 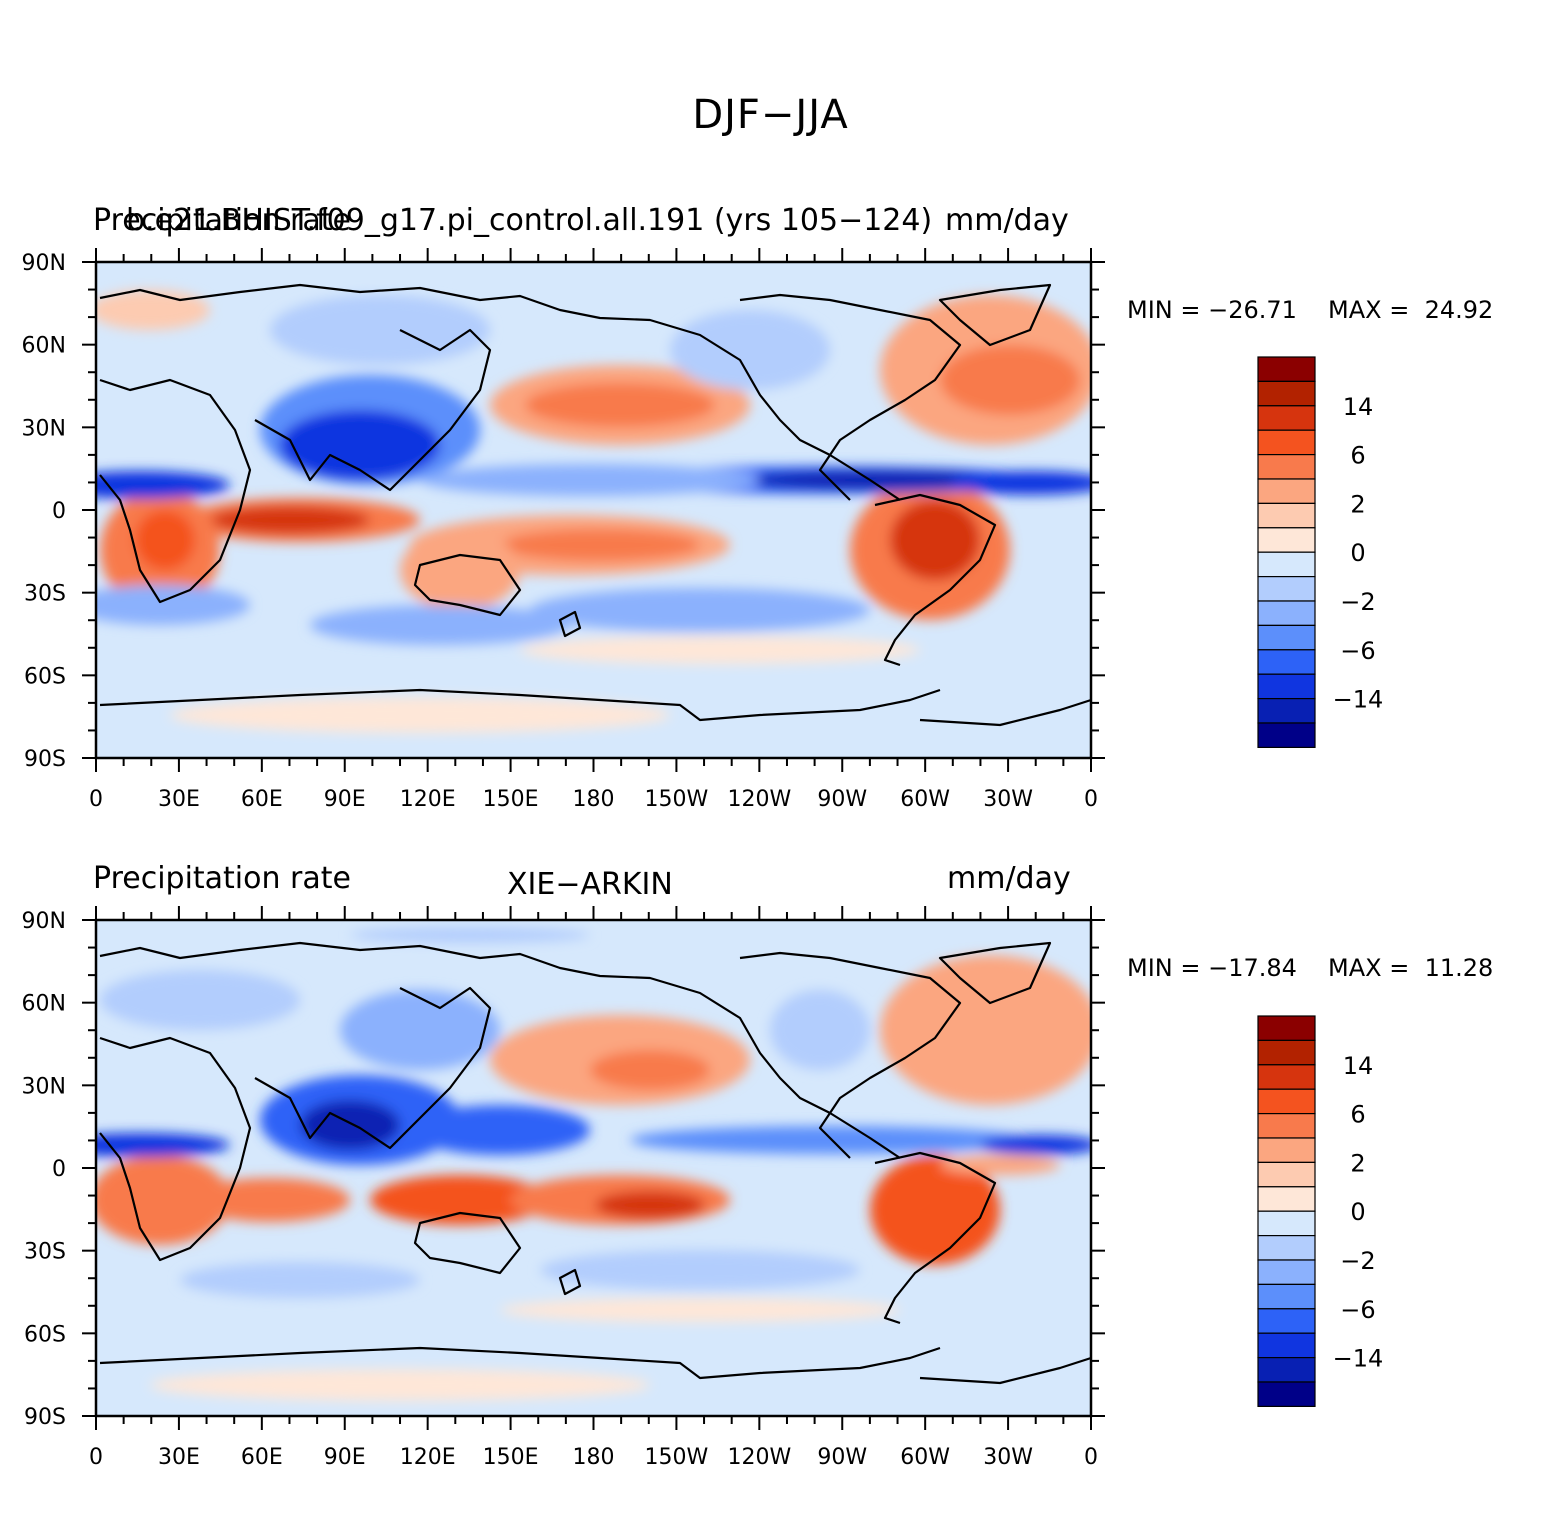 What do you see at coordinates (1411, 968) in the screenshot?
I see `panel2-max-text: MAX = 11.28` at bounding box center [1411, 968].